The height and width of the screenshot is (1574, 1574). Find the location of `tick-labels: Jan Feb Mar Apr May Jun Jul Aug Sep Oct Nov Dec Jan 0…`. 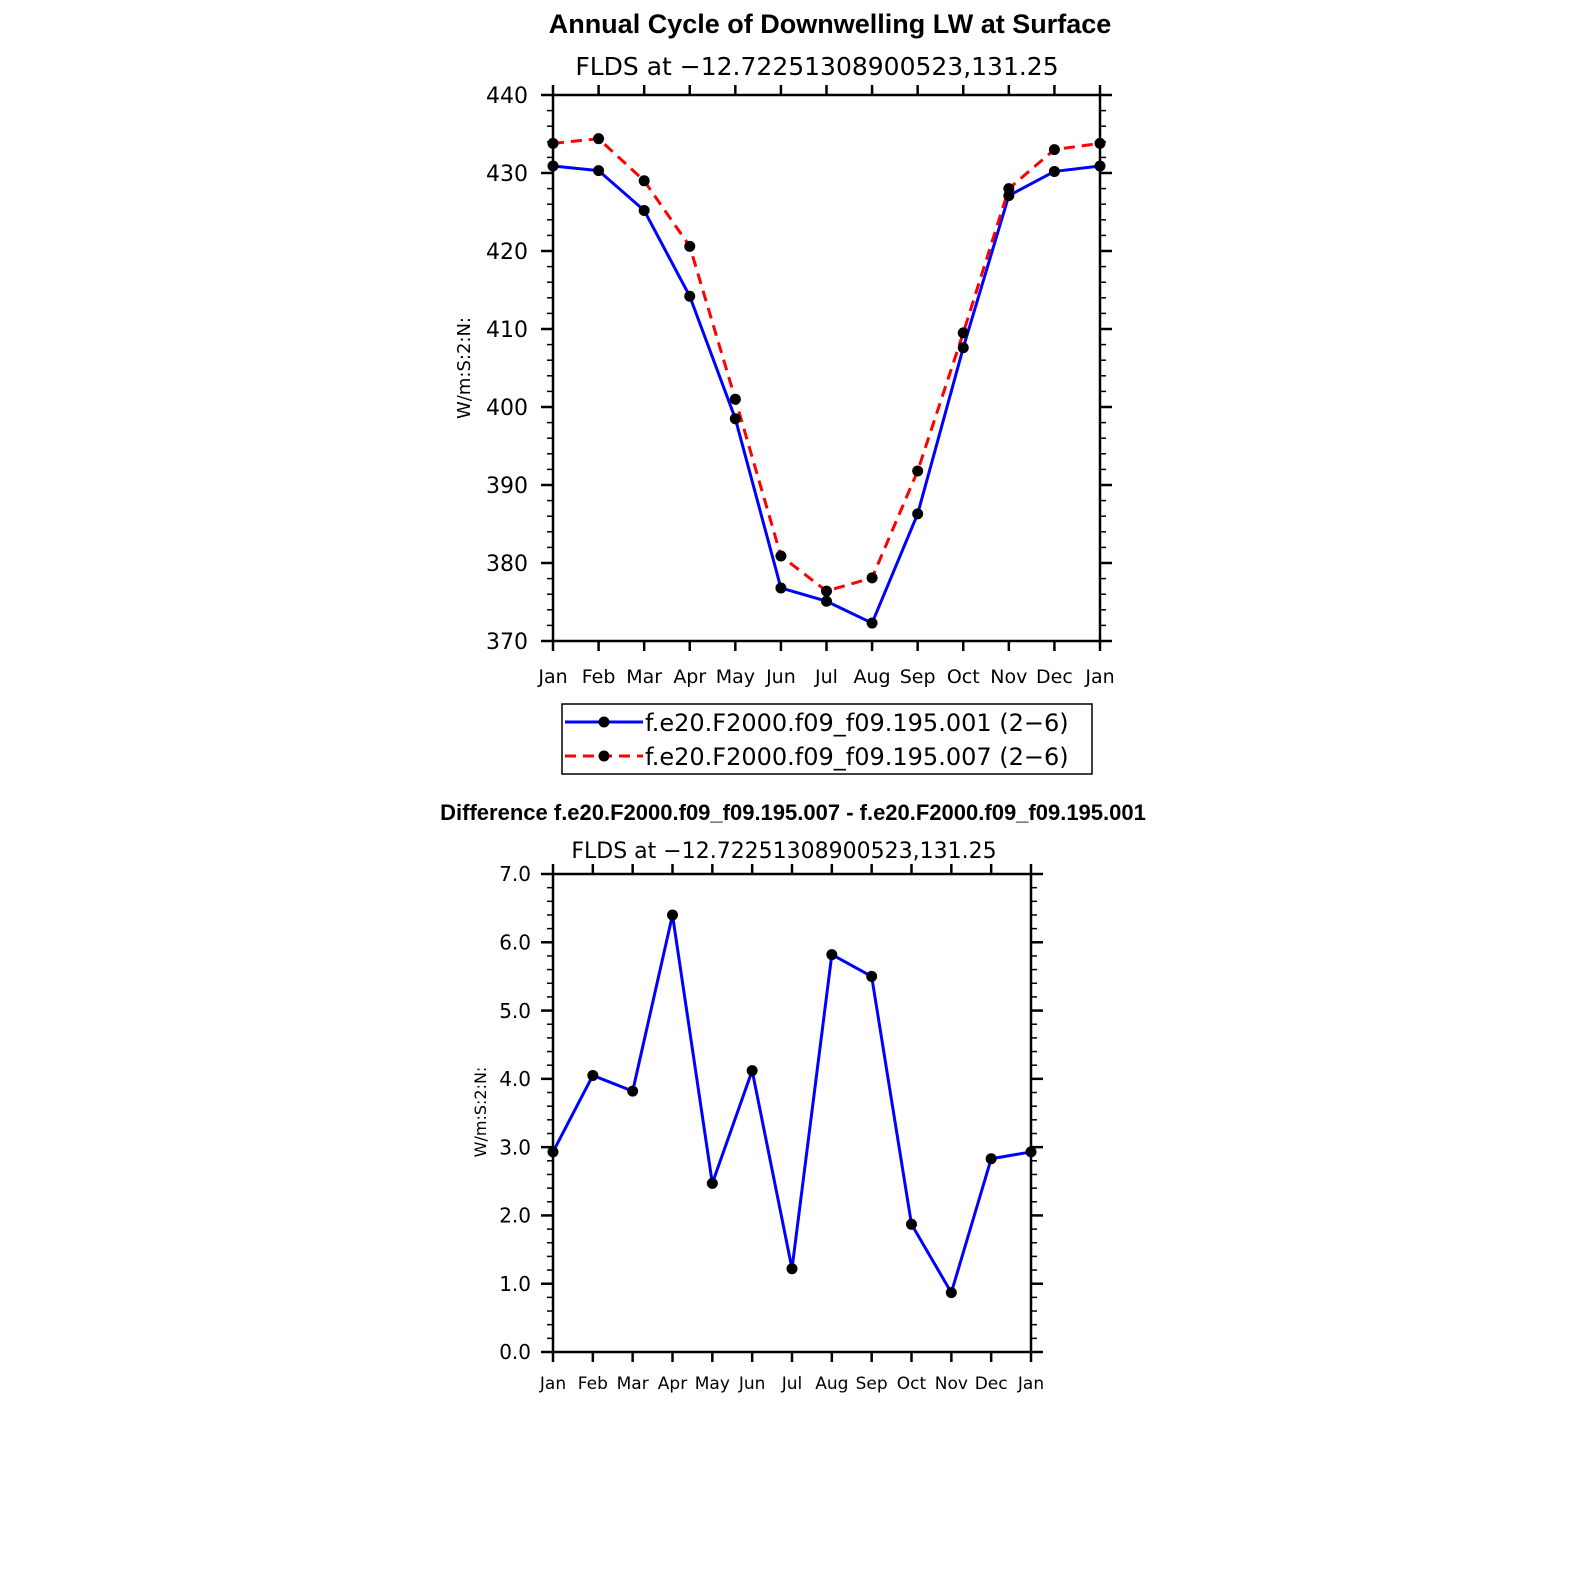

tick-labels: Jan Feb Mar Apr May Jun Jul Aug Sep Oct Nov Dec Jan 0… is located at coordinates (771, 1128).